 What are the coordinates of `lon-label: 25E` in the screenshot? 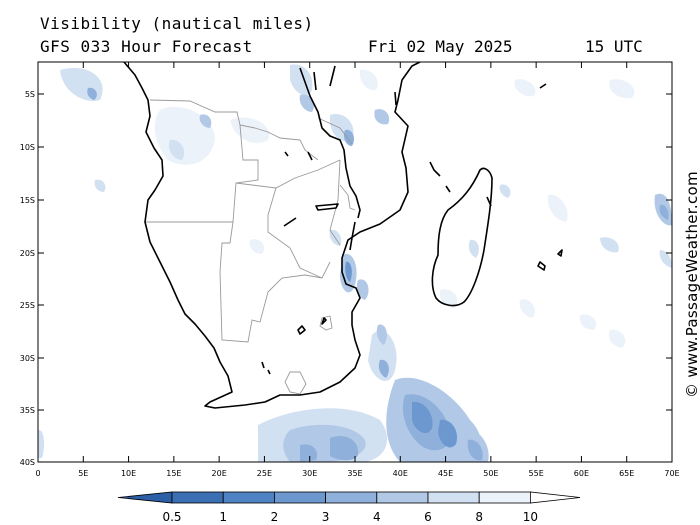 It's located at (264, 473).